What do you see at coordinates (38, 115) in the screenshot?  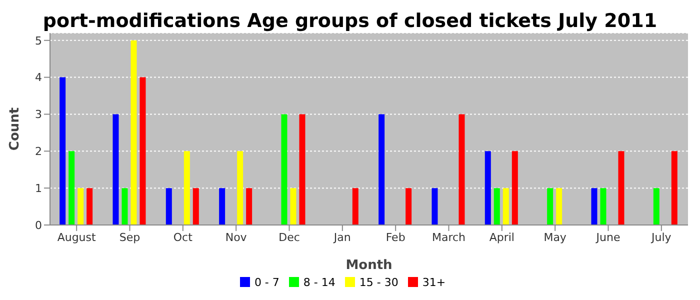 I see `y-tick-label: 3` at bounding box center [38, 115].